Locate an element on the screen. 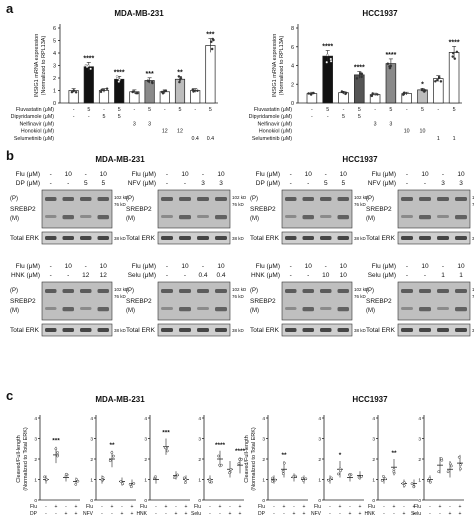 This screenshot has width=474, height=526. blot-kd-marker: 38 kD is located at coordinates (360, 238).